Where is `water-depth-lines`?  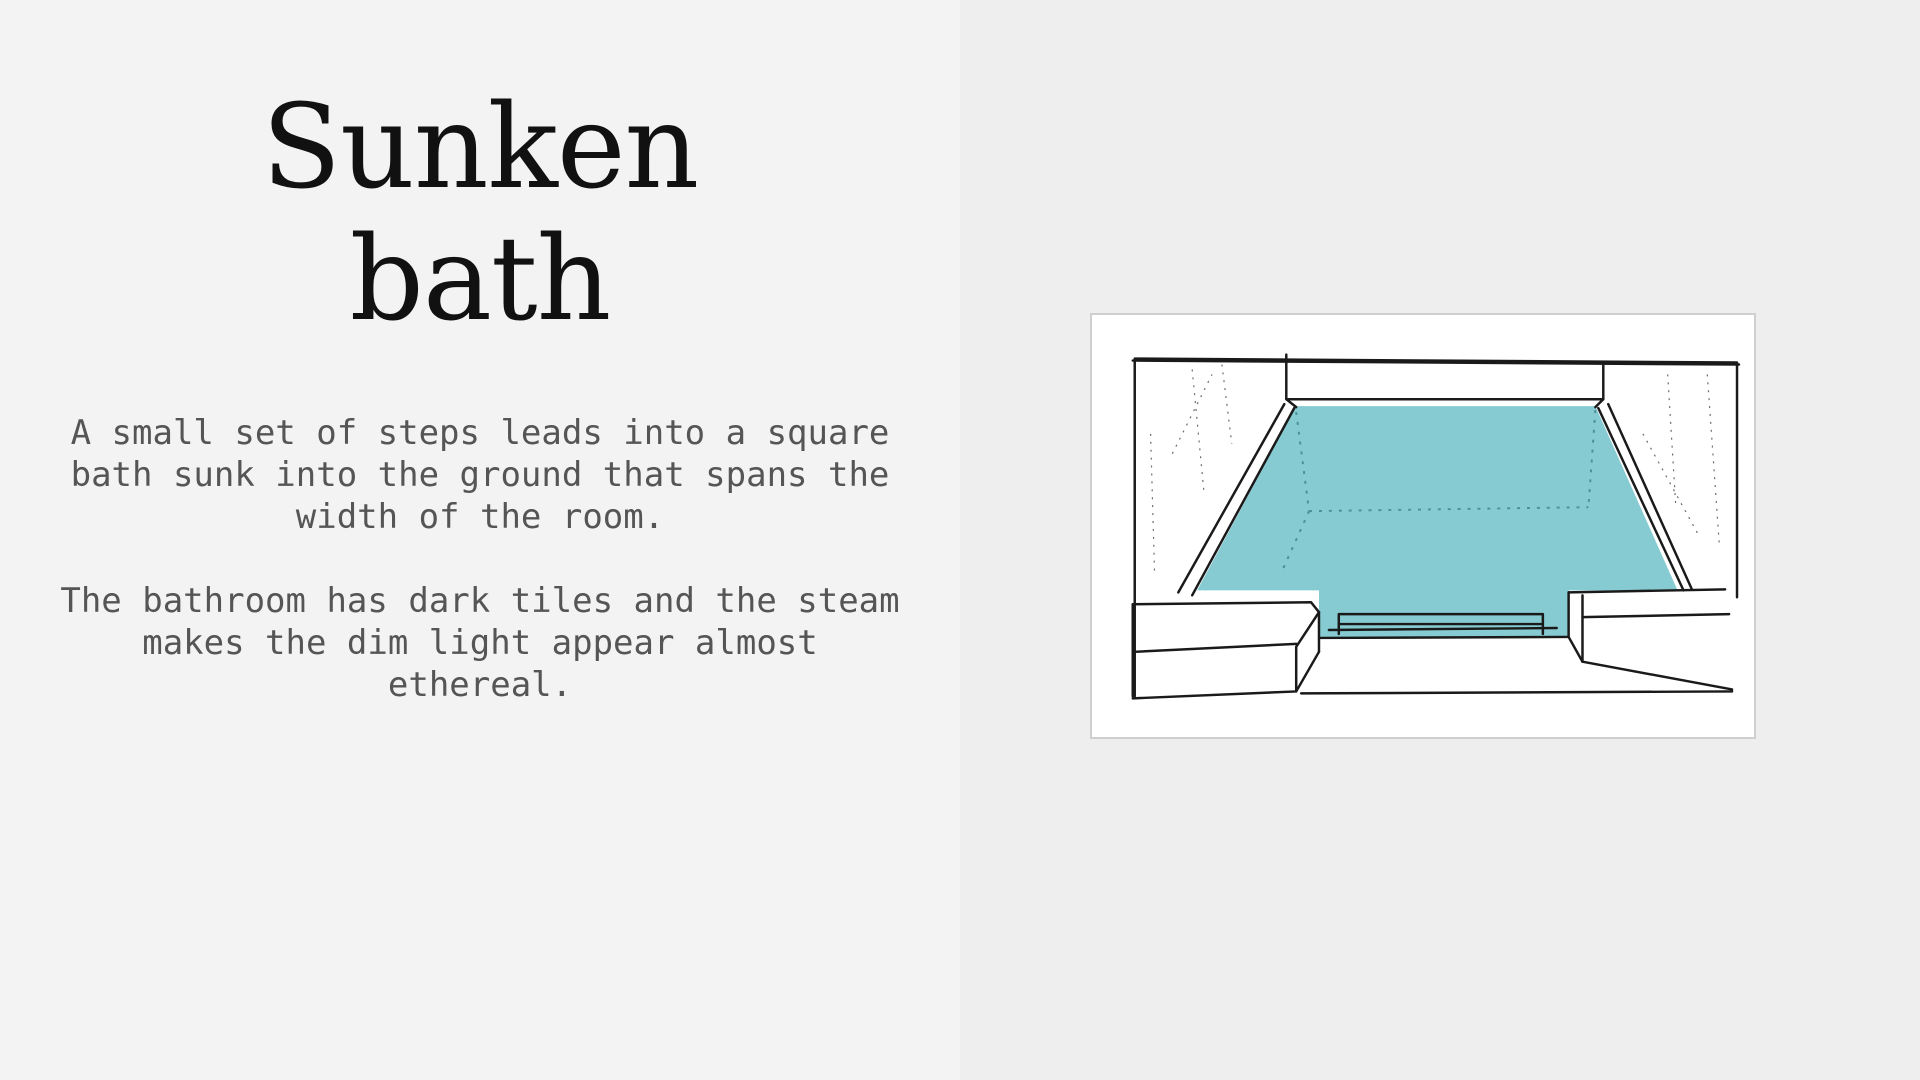
water-depth-lines is located at coordinates (1438, 491).